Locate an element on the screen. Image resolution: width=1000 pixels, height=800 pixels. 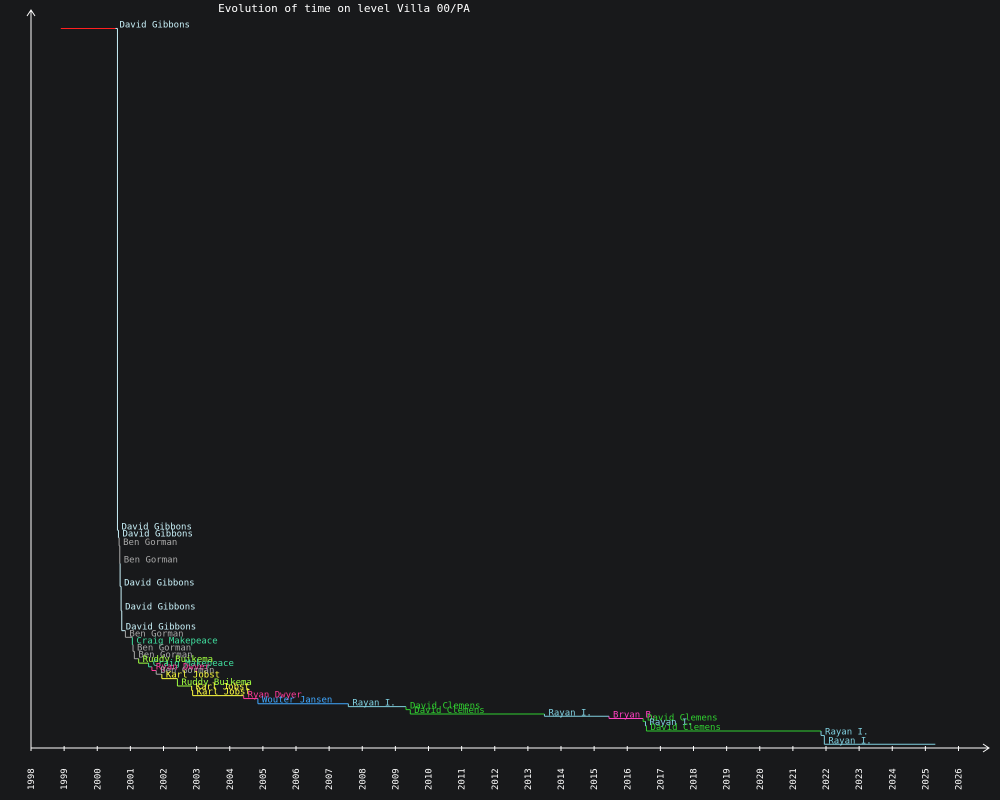
x-tick-label: 2020 is located at coordinates (761, 779).